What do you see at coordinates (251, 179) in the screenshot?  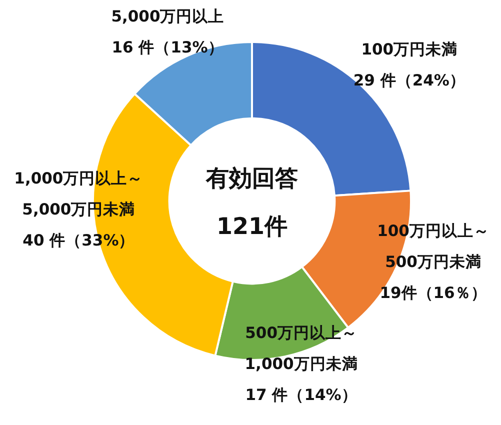 I see `text: 有効回答` at bounding box center [251, 179].